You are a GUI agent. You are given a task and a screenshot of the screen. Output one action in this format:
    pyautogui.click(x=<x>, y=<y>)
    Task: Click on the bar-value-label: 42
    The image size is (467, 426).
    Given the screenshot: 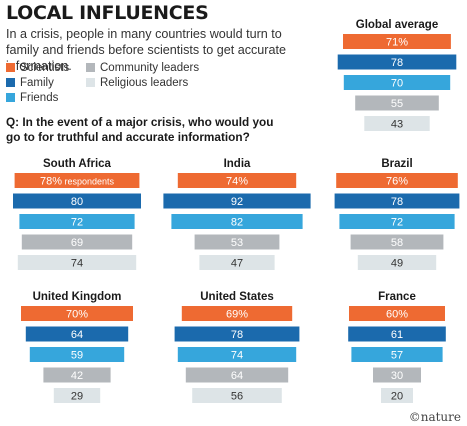 What is the action you would take?
    pyautogui.click(x=77, y=376)
    